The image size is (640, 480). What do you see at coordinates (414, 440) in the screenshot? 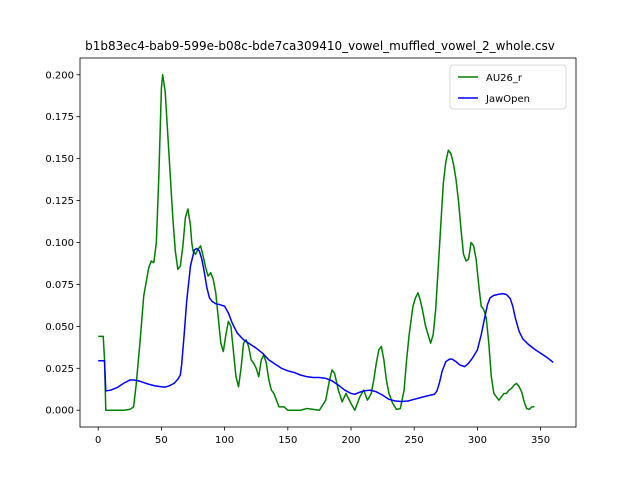
I see `x-tick-label: 250` at bounding box center [414, 440].